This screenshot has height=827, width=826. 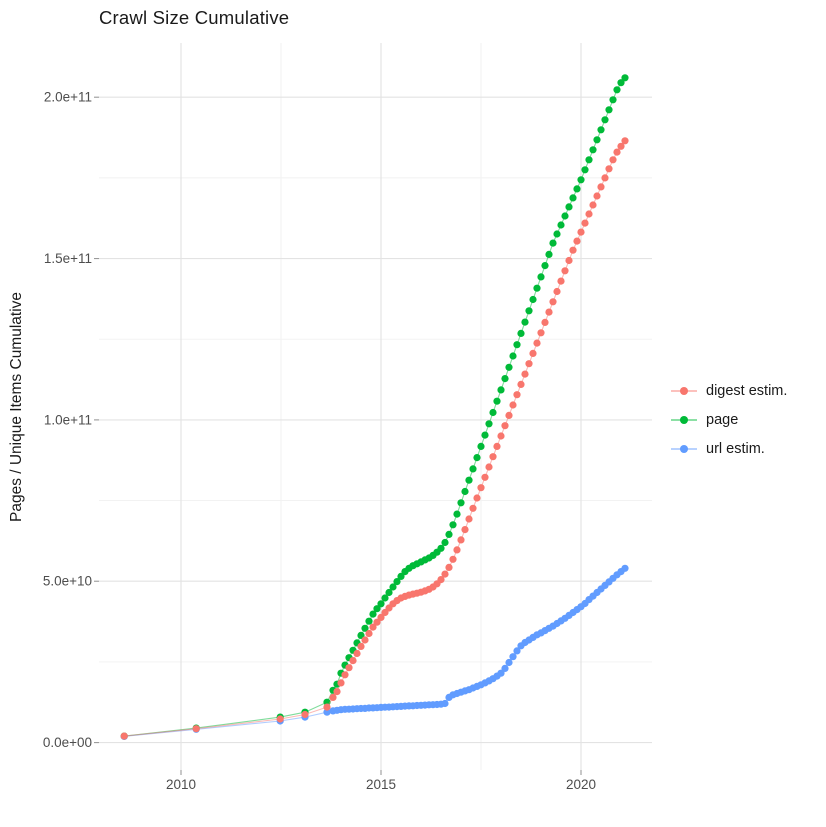 I want to click on legend-key-dot, so click(x=684, y=390).